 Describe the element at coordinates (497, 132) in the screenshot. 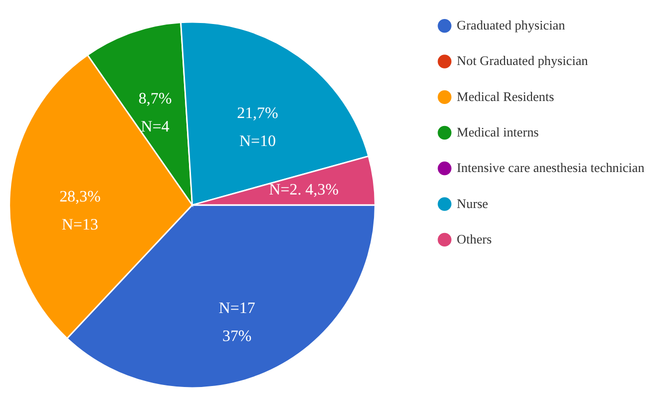

I see `legend-label: Medical interns` at that location.